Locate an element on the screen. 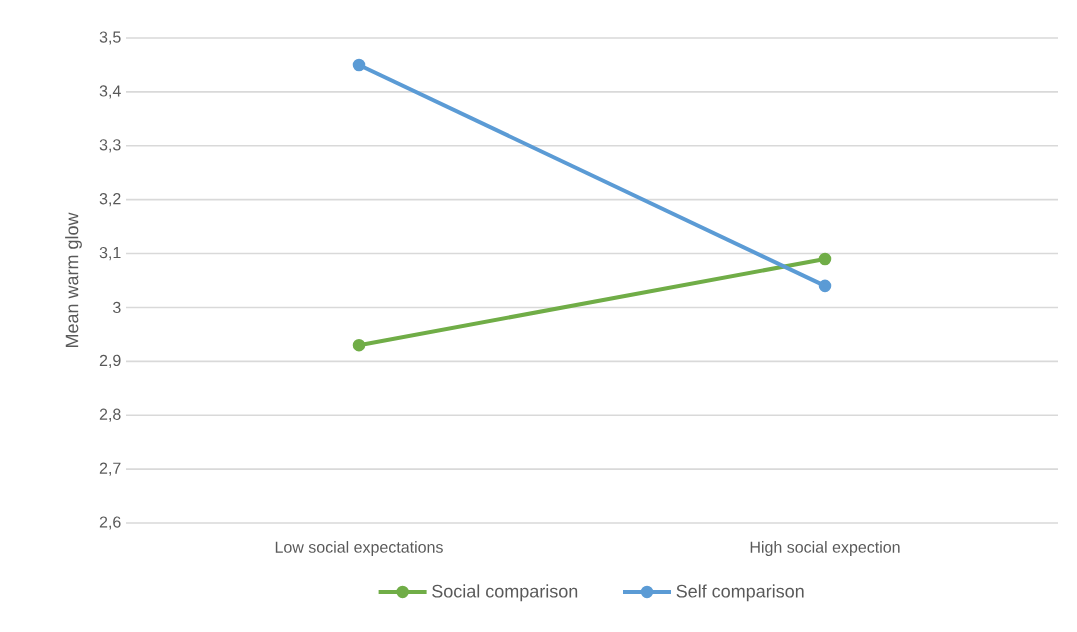  y-tick-label: 3,2 is located at coordinates (110, 200).